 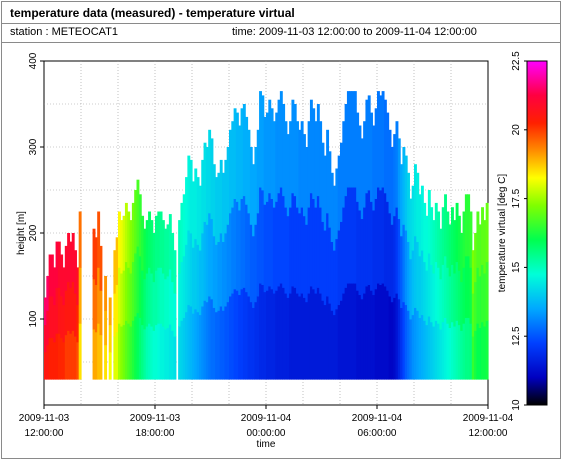 I want to click on x-axis-label: time, so click(x=266, y=444).